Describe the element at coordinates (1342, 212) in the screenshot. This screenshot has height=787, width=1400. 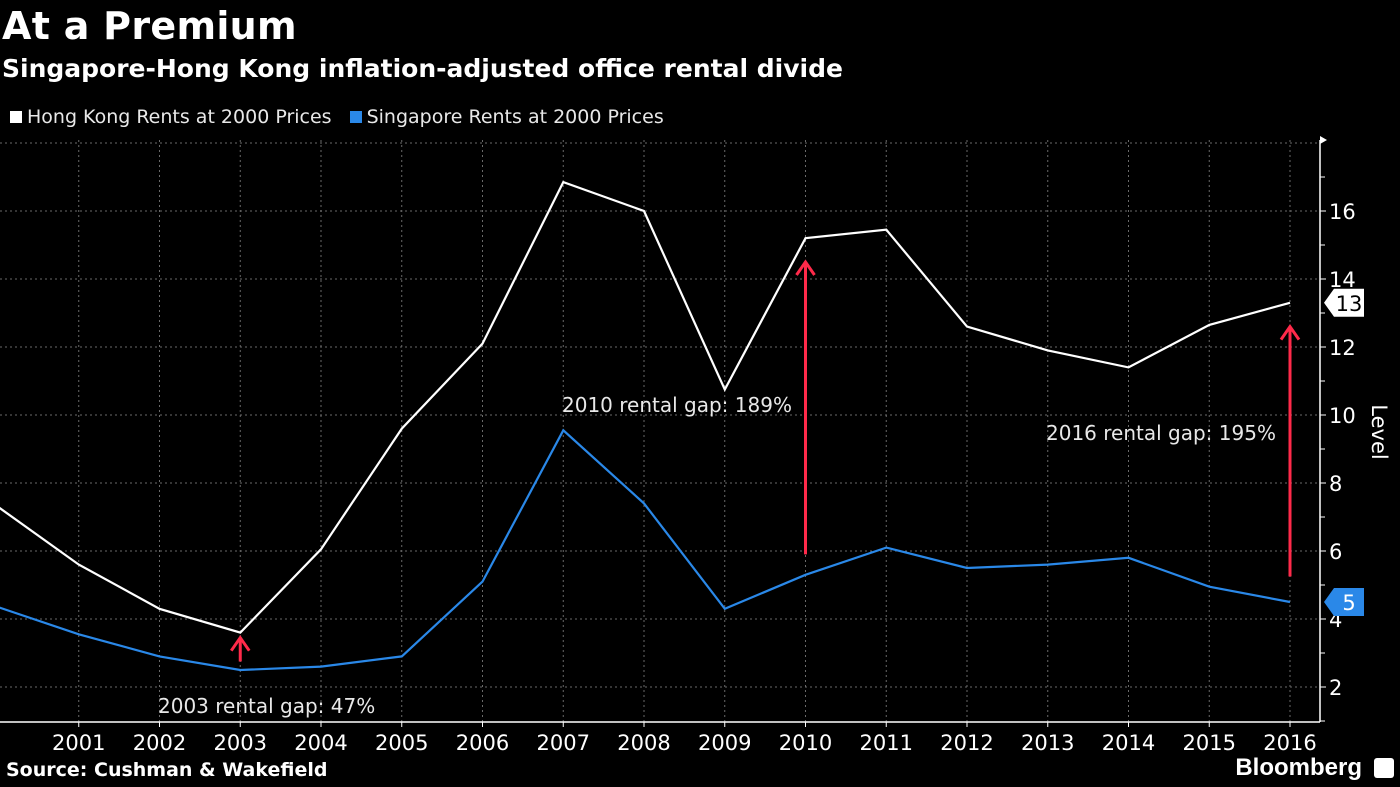
I see `y-tick-label: 16` at that location.